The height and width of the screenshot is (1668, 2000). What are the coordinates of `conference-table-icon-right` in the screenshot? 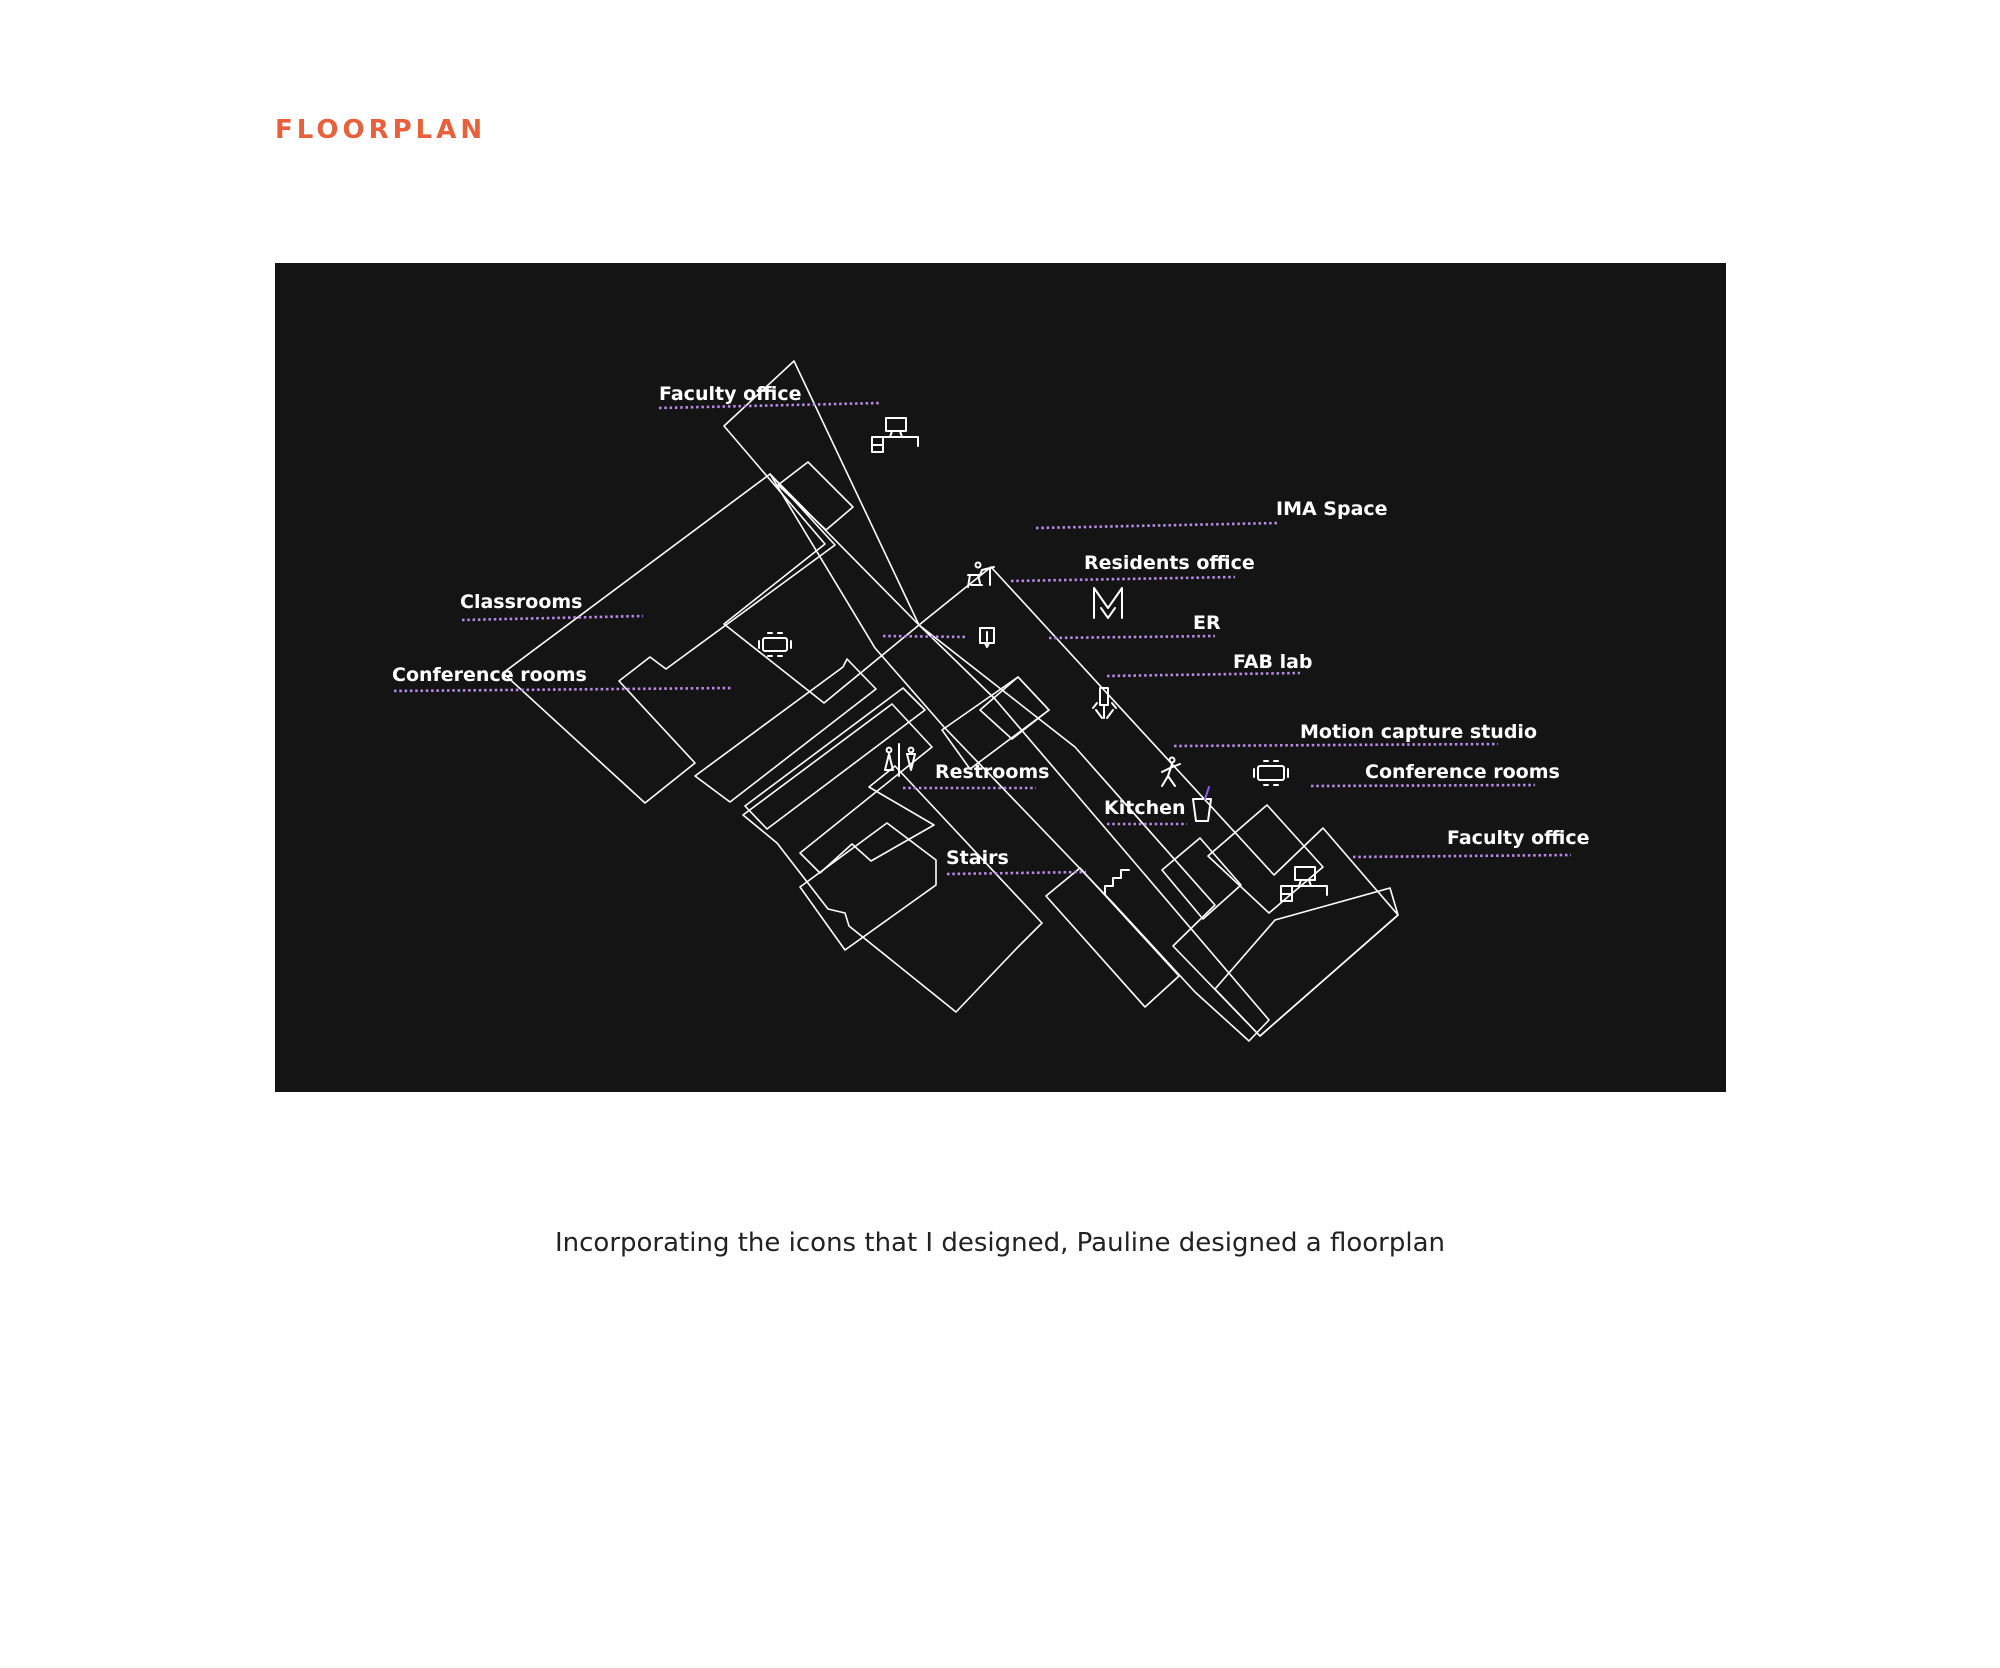 It's located at (1271, 773).